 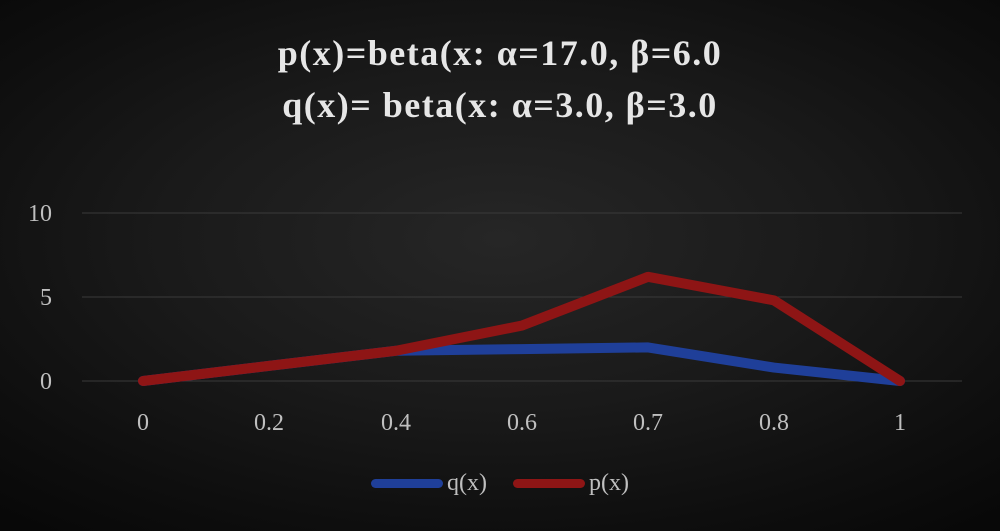 What do you see at coordinates (774, 423) in the screenshot?
I see `x-tick-label: 0.8` at bounding box center [774, 423].